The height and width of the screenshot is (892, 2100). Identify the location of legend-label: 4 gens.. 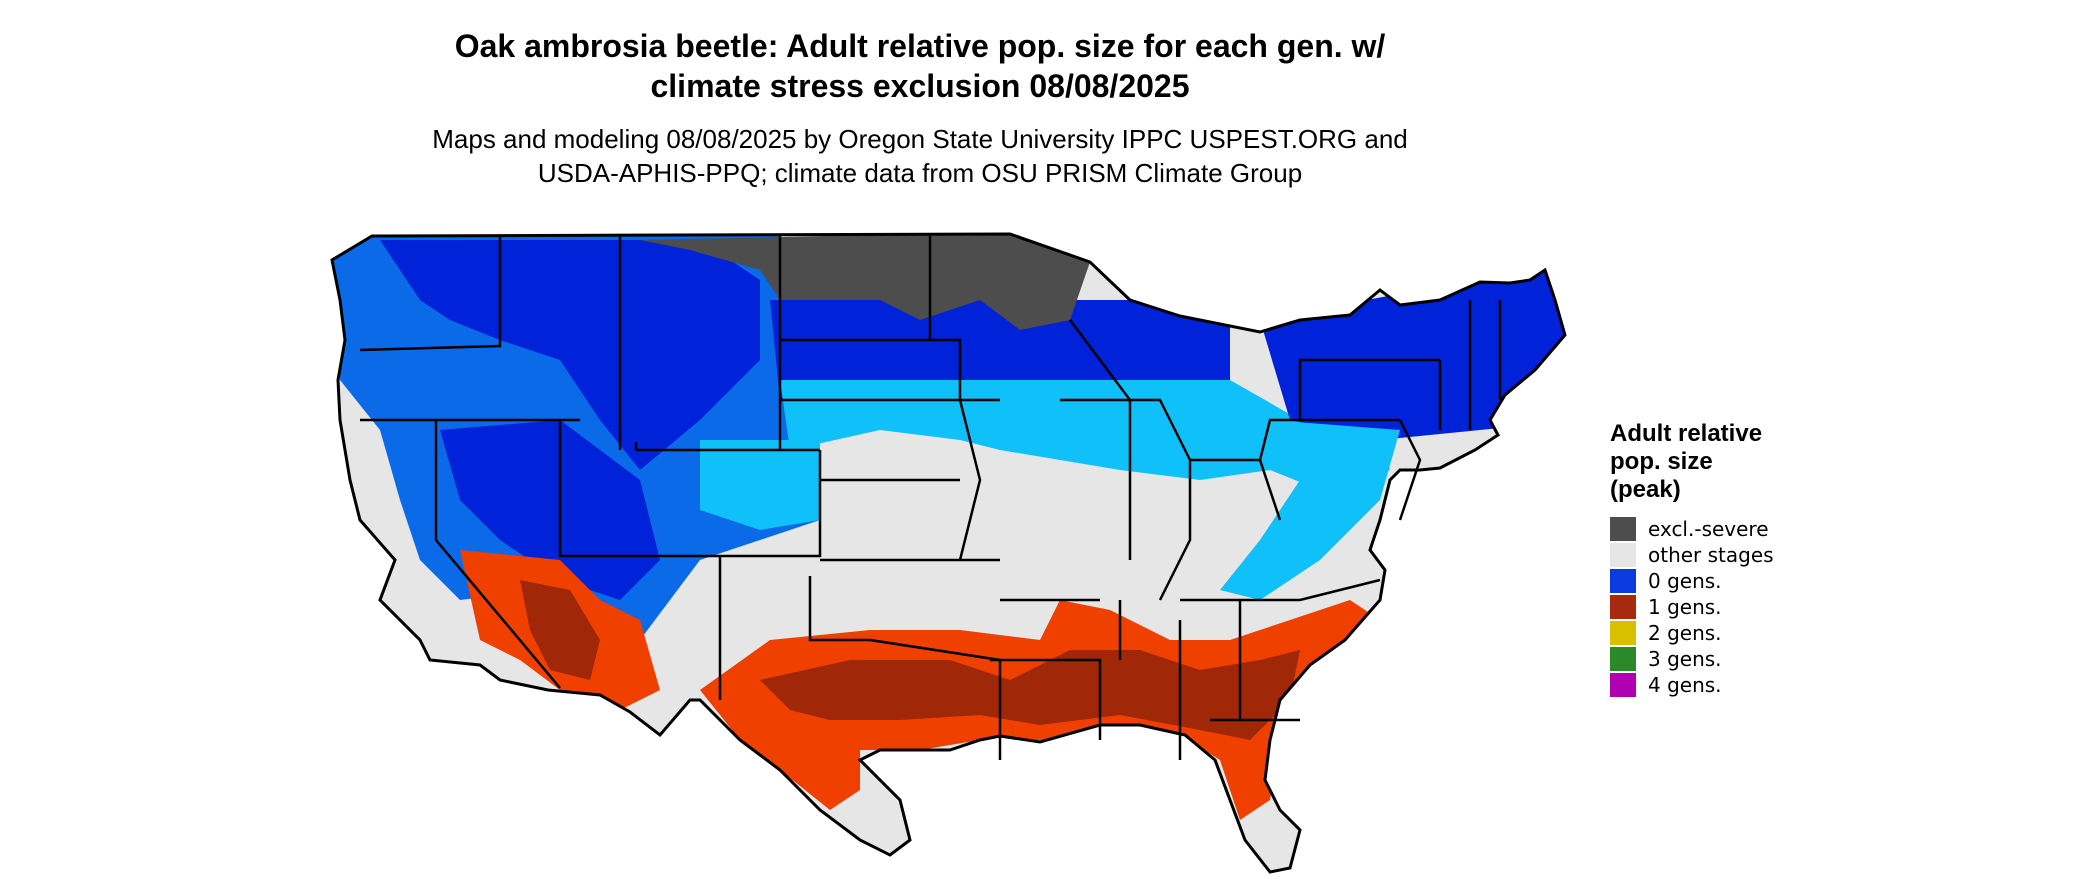
(1685, 685).